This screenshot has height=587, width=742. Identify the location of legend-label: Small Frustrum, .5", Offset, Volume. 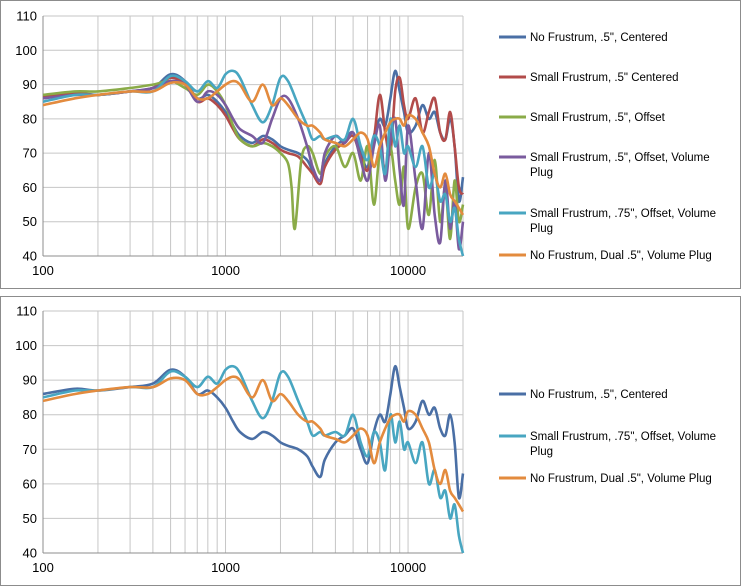
(620, 158).